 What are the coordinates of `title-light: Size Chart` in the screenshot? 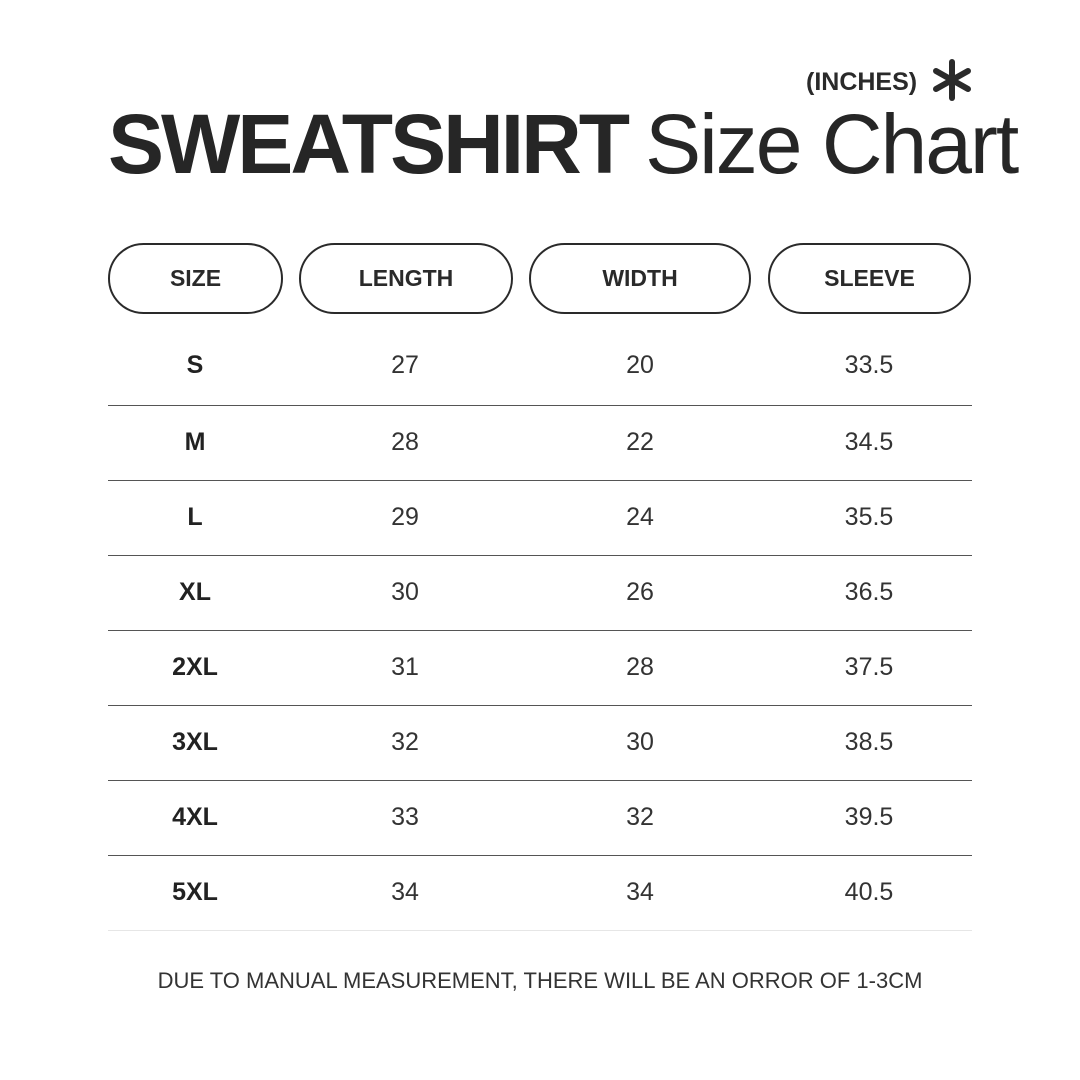 It's located at (832, 144).